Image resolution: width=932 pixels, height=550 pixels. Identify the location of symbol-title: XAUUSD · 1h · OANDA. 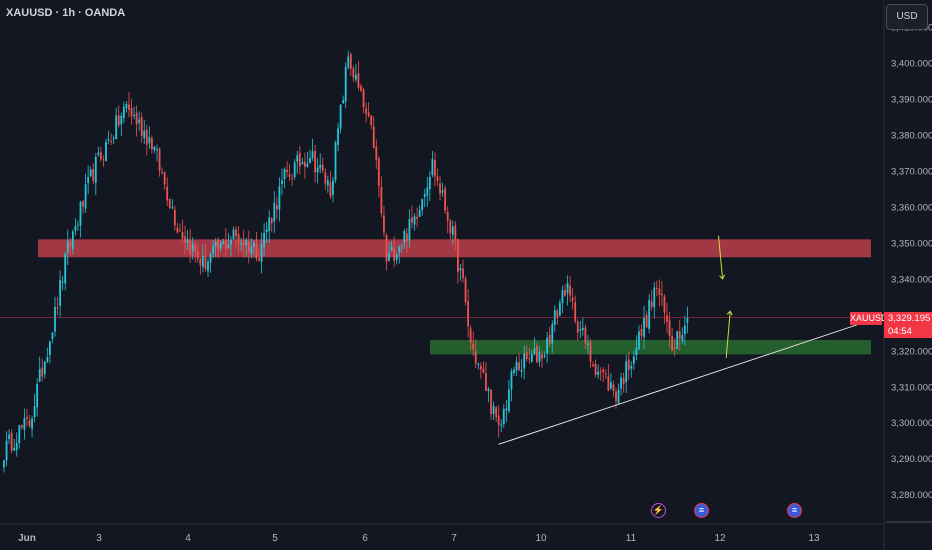
(66, 13).